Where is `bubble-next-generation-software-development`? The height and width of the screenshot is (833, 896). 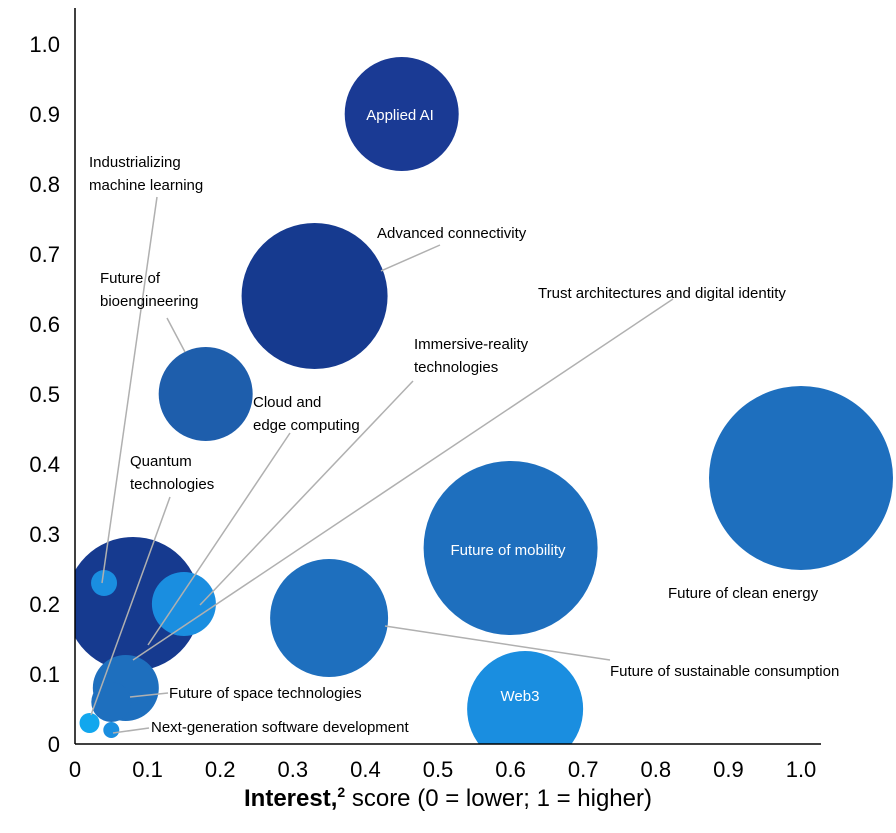
bubble-next-generation-software-development is located at coordinates (111, 730).